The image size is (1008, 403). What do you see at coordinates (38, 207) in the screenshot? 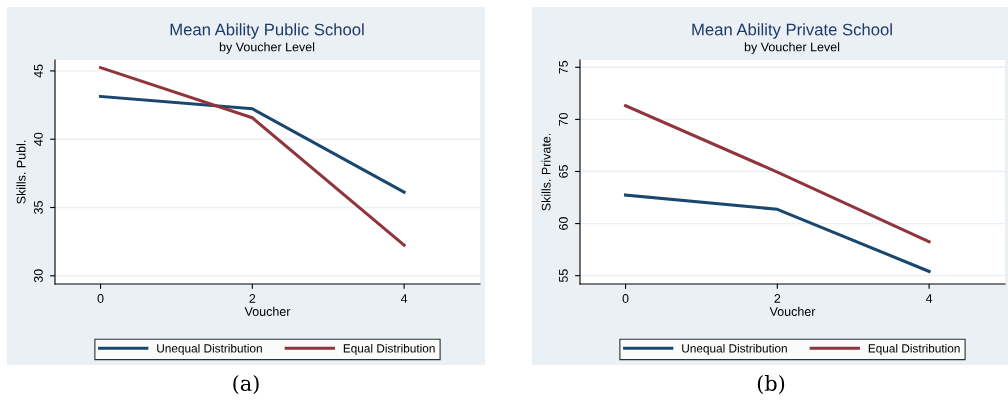
I see `y-tick-label: 35` at bounding box center [38, 207].